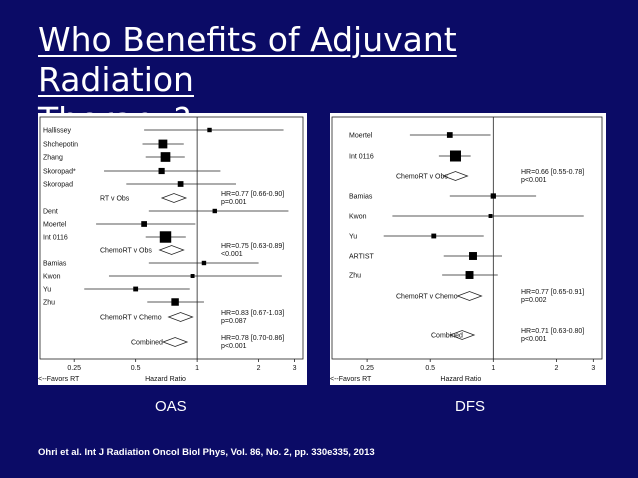  I want to click on summary-hr-text: HR=0.71 [0.63-0.80], so click(552, 331).